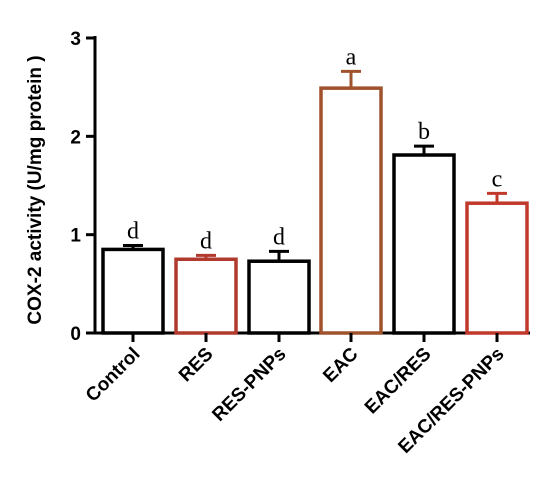  Describe the element at coordinates (75, 137) in the screenshot. I see `y-tick-label: 2` at that location.